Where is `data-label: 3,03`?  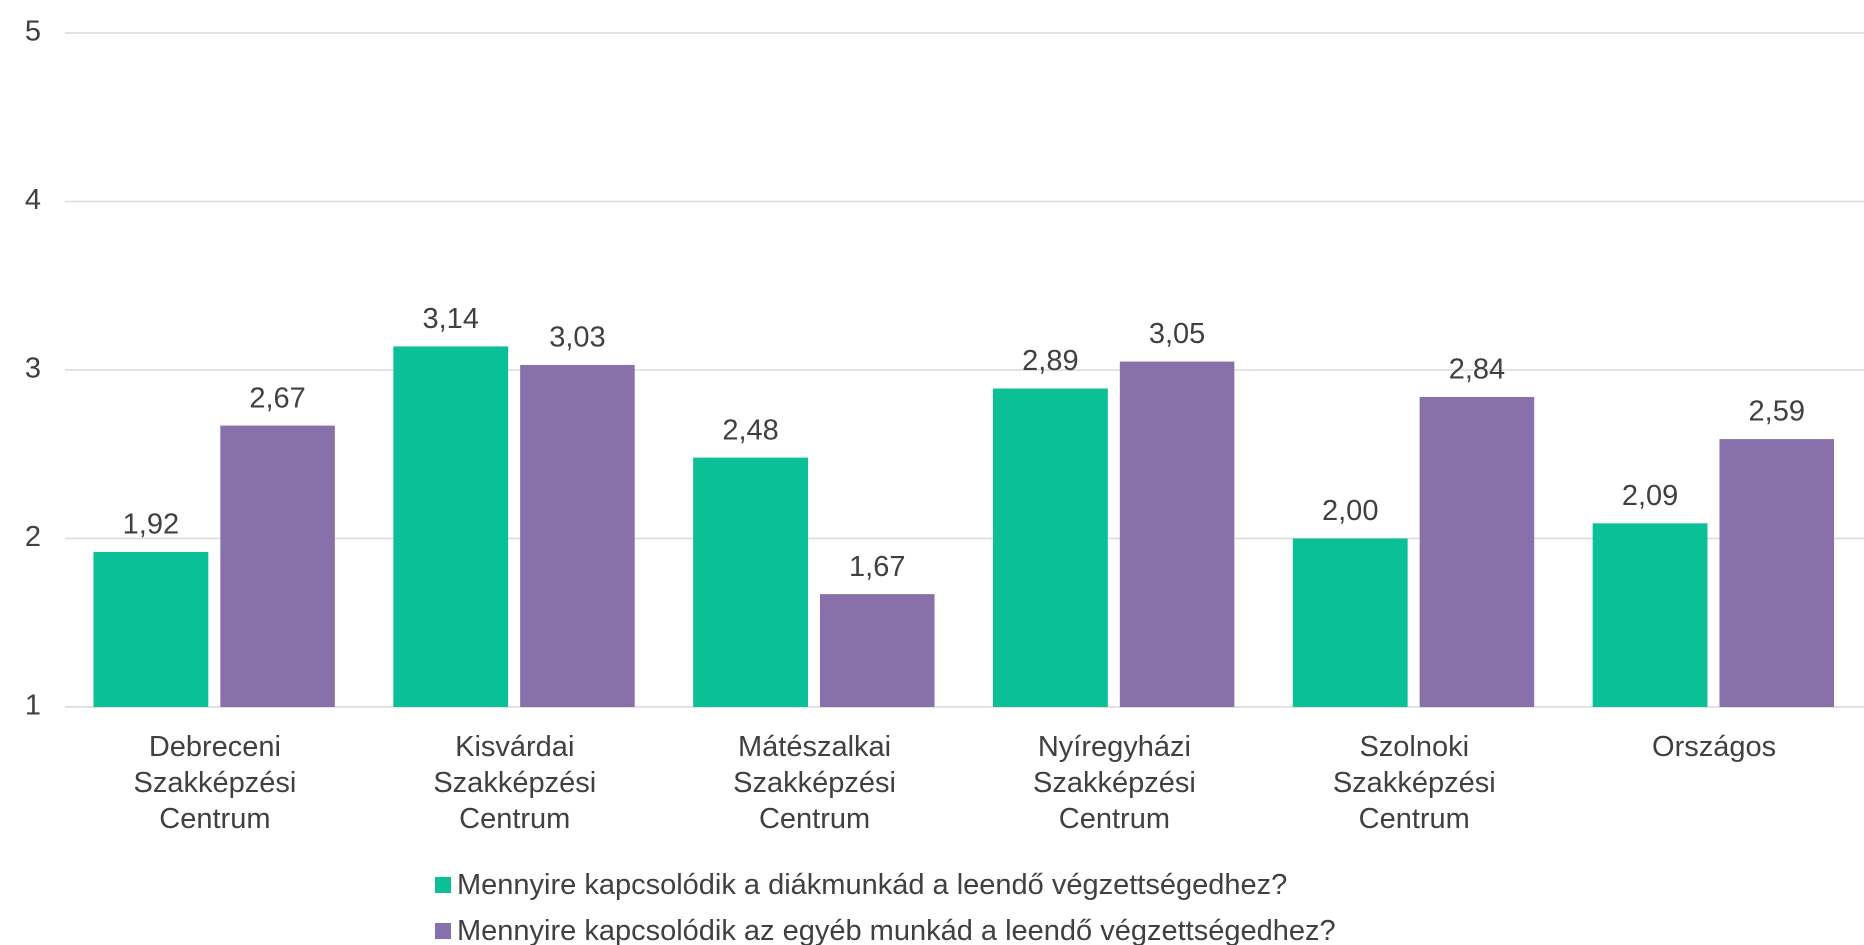 data-label: 3,03 is located at coordinates (577, 338).